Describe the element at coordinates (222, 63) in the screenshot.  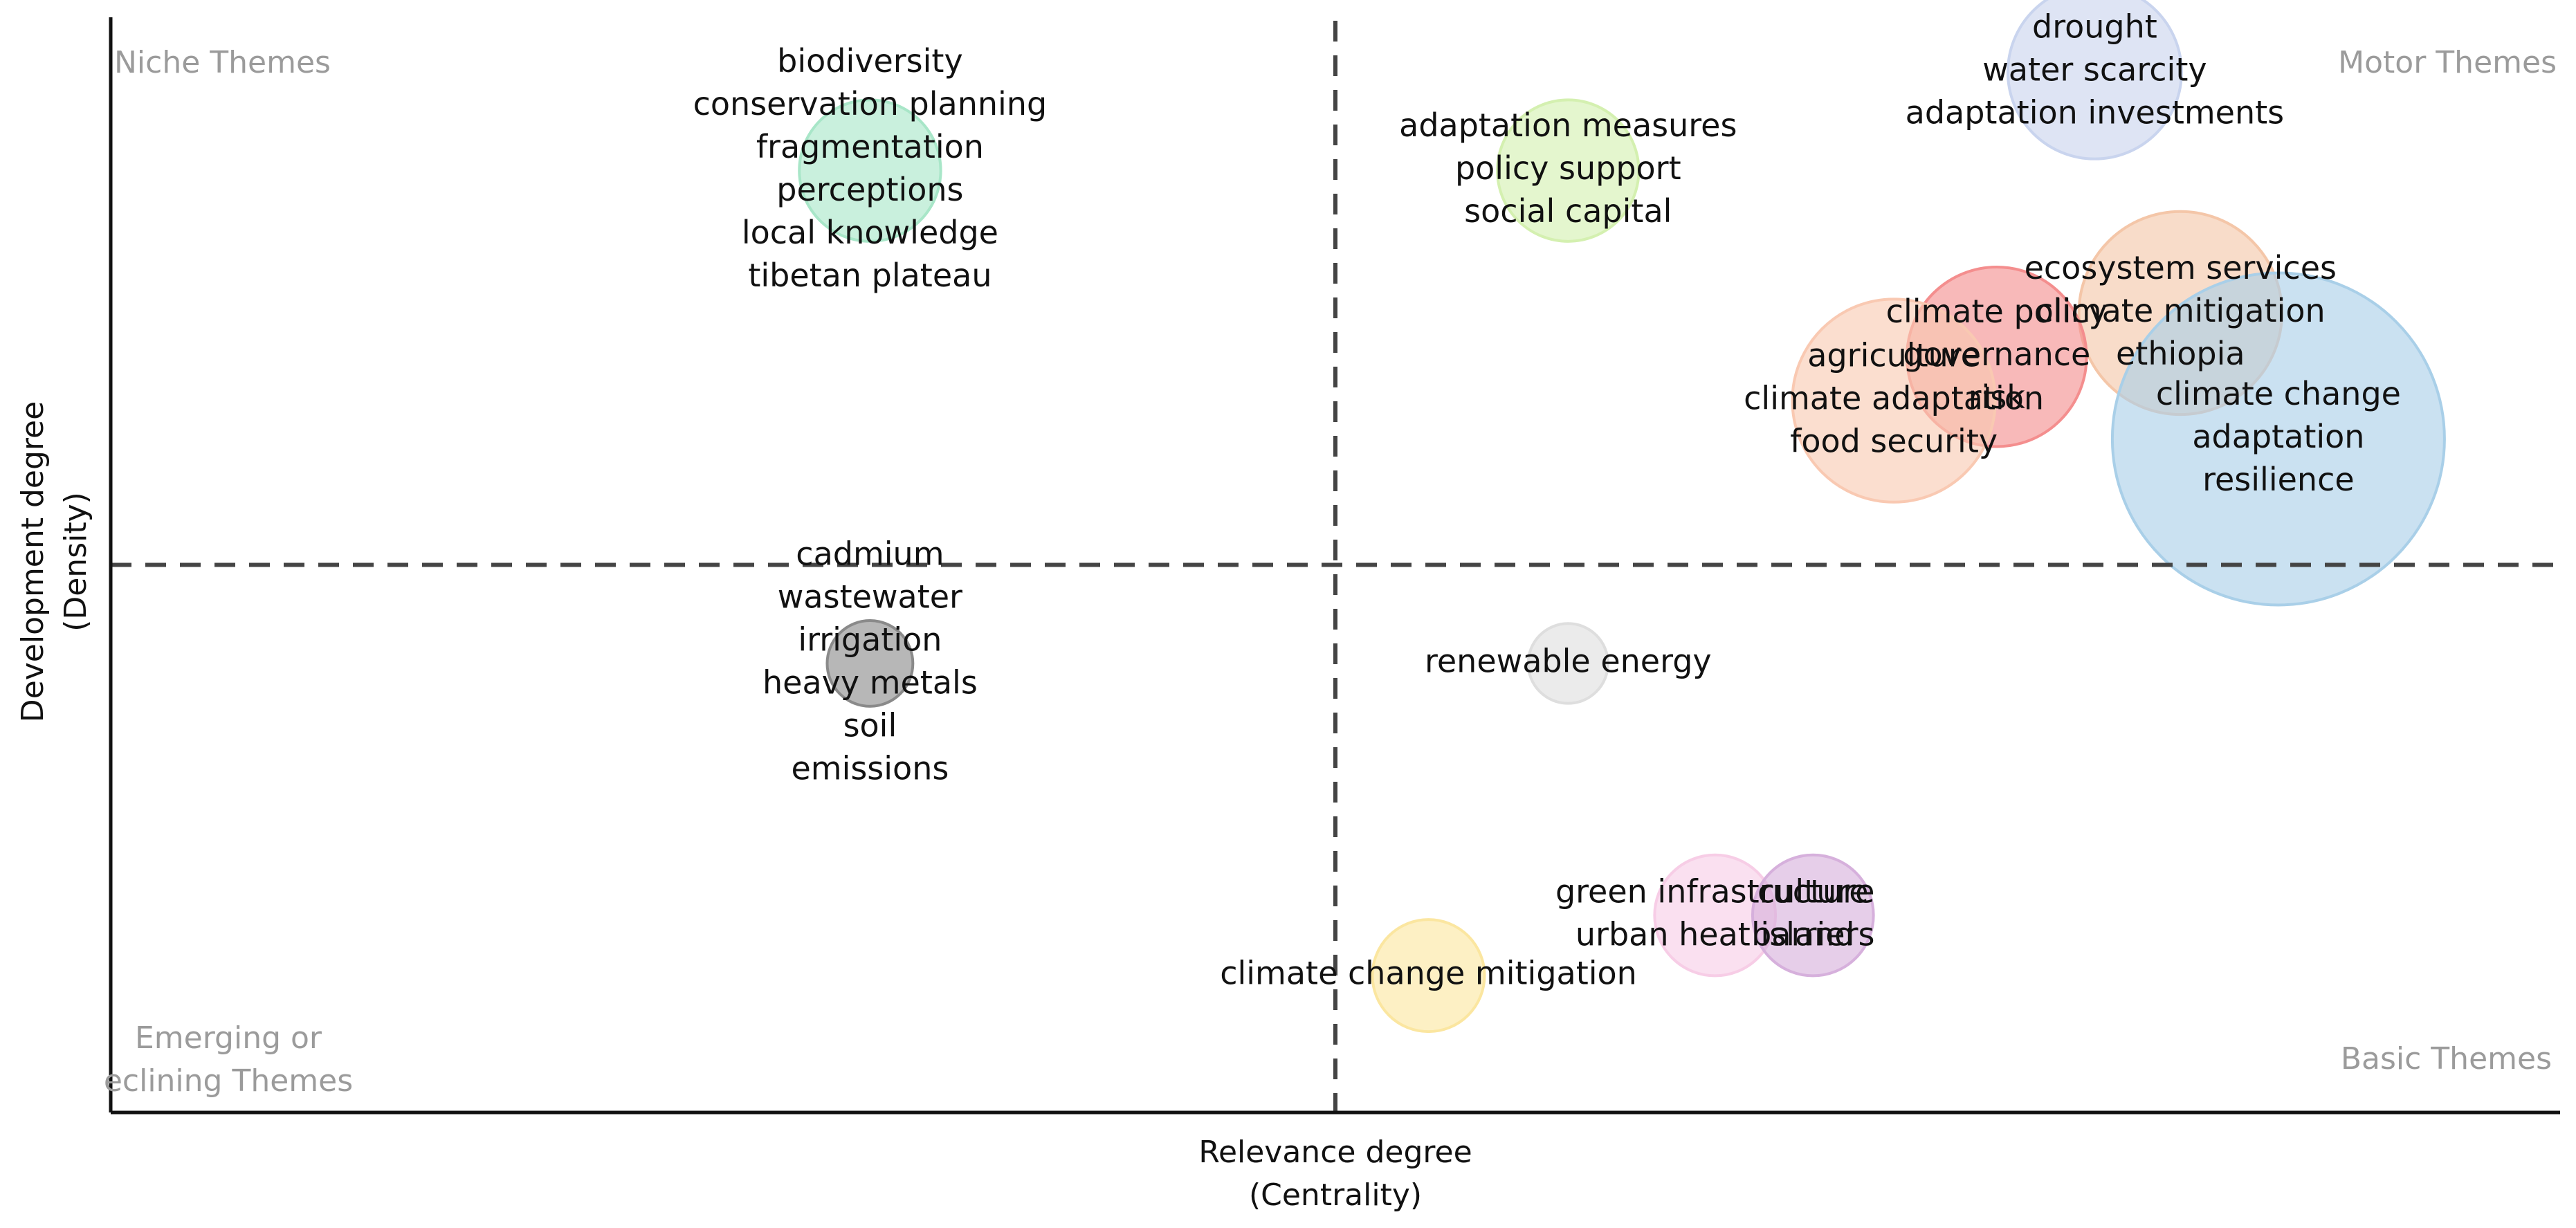
I see `quadrant-label-top-left: Niche Themes` at that location.